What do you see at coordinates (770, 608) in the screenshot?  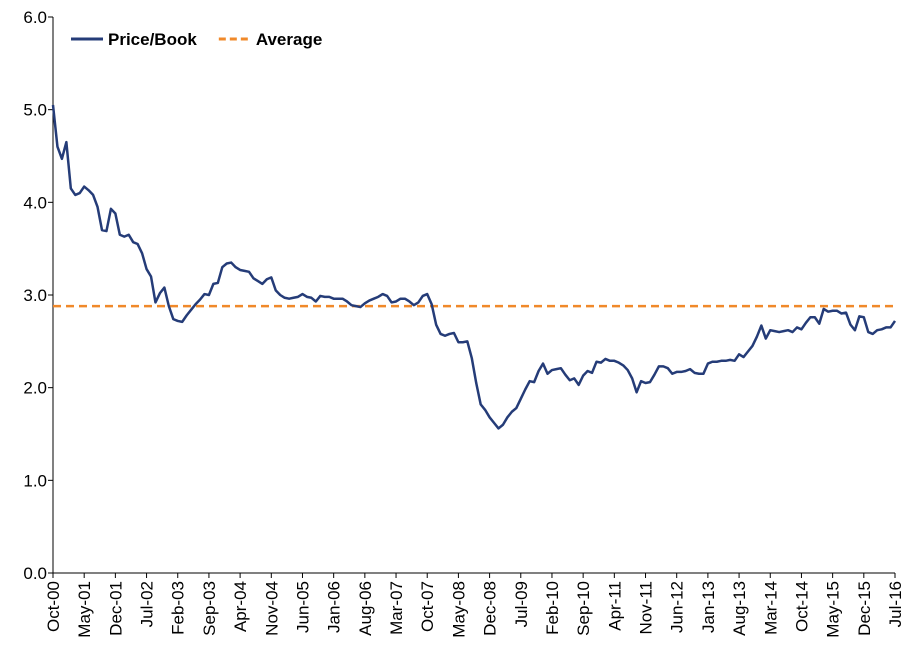 I see `x-tick-label: Mar-14` at bounding box center [770, 608].